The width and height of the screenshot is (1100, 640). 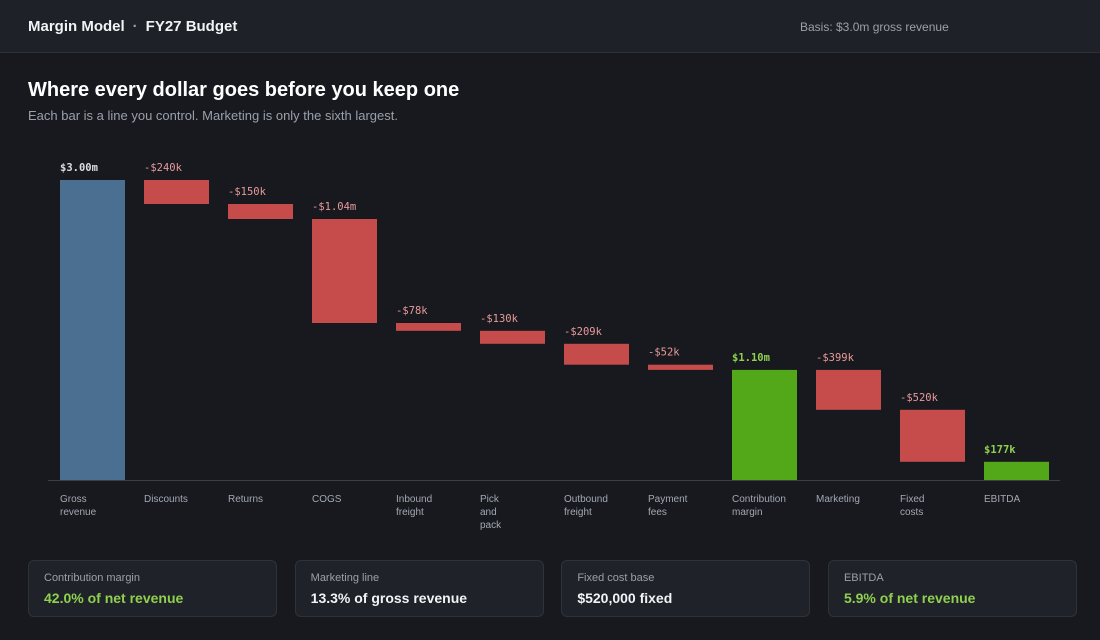 What do you see at coordinates (912, 506) in the screenshot?
I see `category-label: Fixed costs` at bounding box center [912, 506].